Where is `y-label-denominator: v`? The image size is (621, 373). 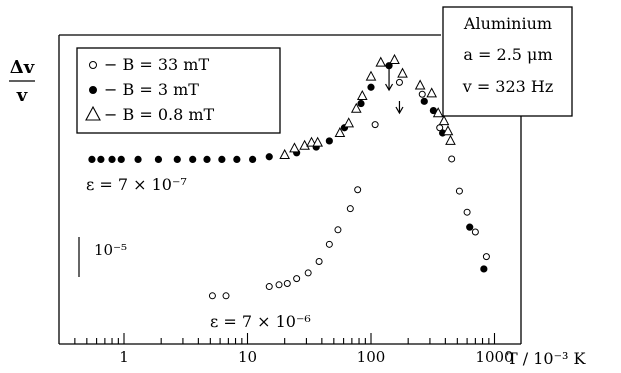
y-label-denominator: v is located at coordinates (22, 95).